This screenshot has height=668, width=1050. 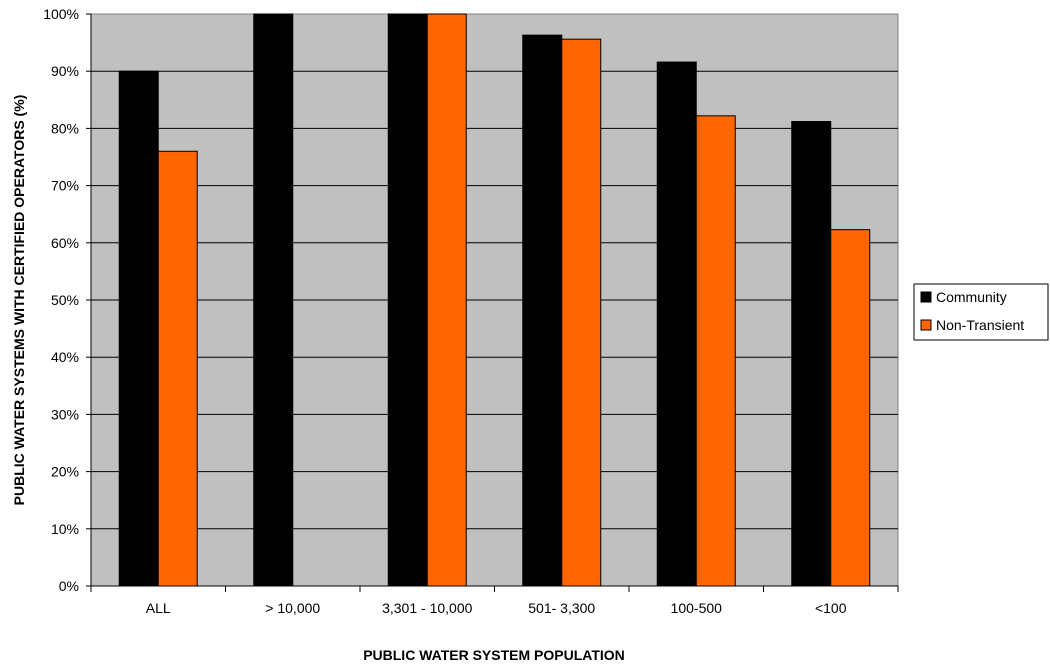 What do you see at coordinates (65, 357) in the screenshot?
I see `y-tick-label: 40%` at bounding box center [65, 357].